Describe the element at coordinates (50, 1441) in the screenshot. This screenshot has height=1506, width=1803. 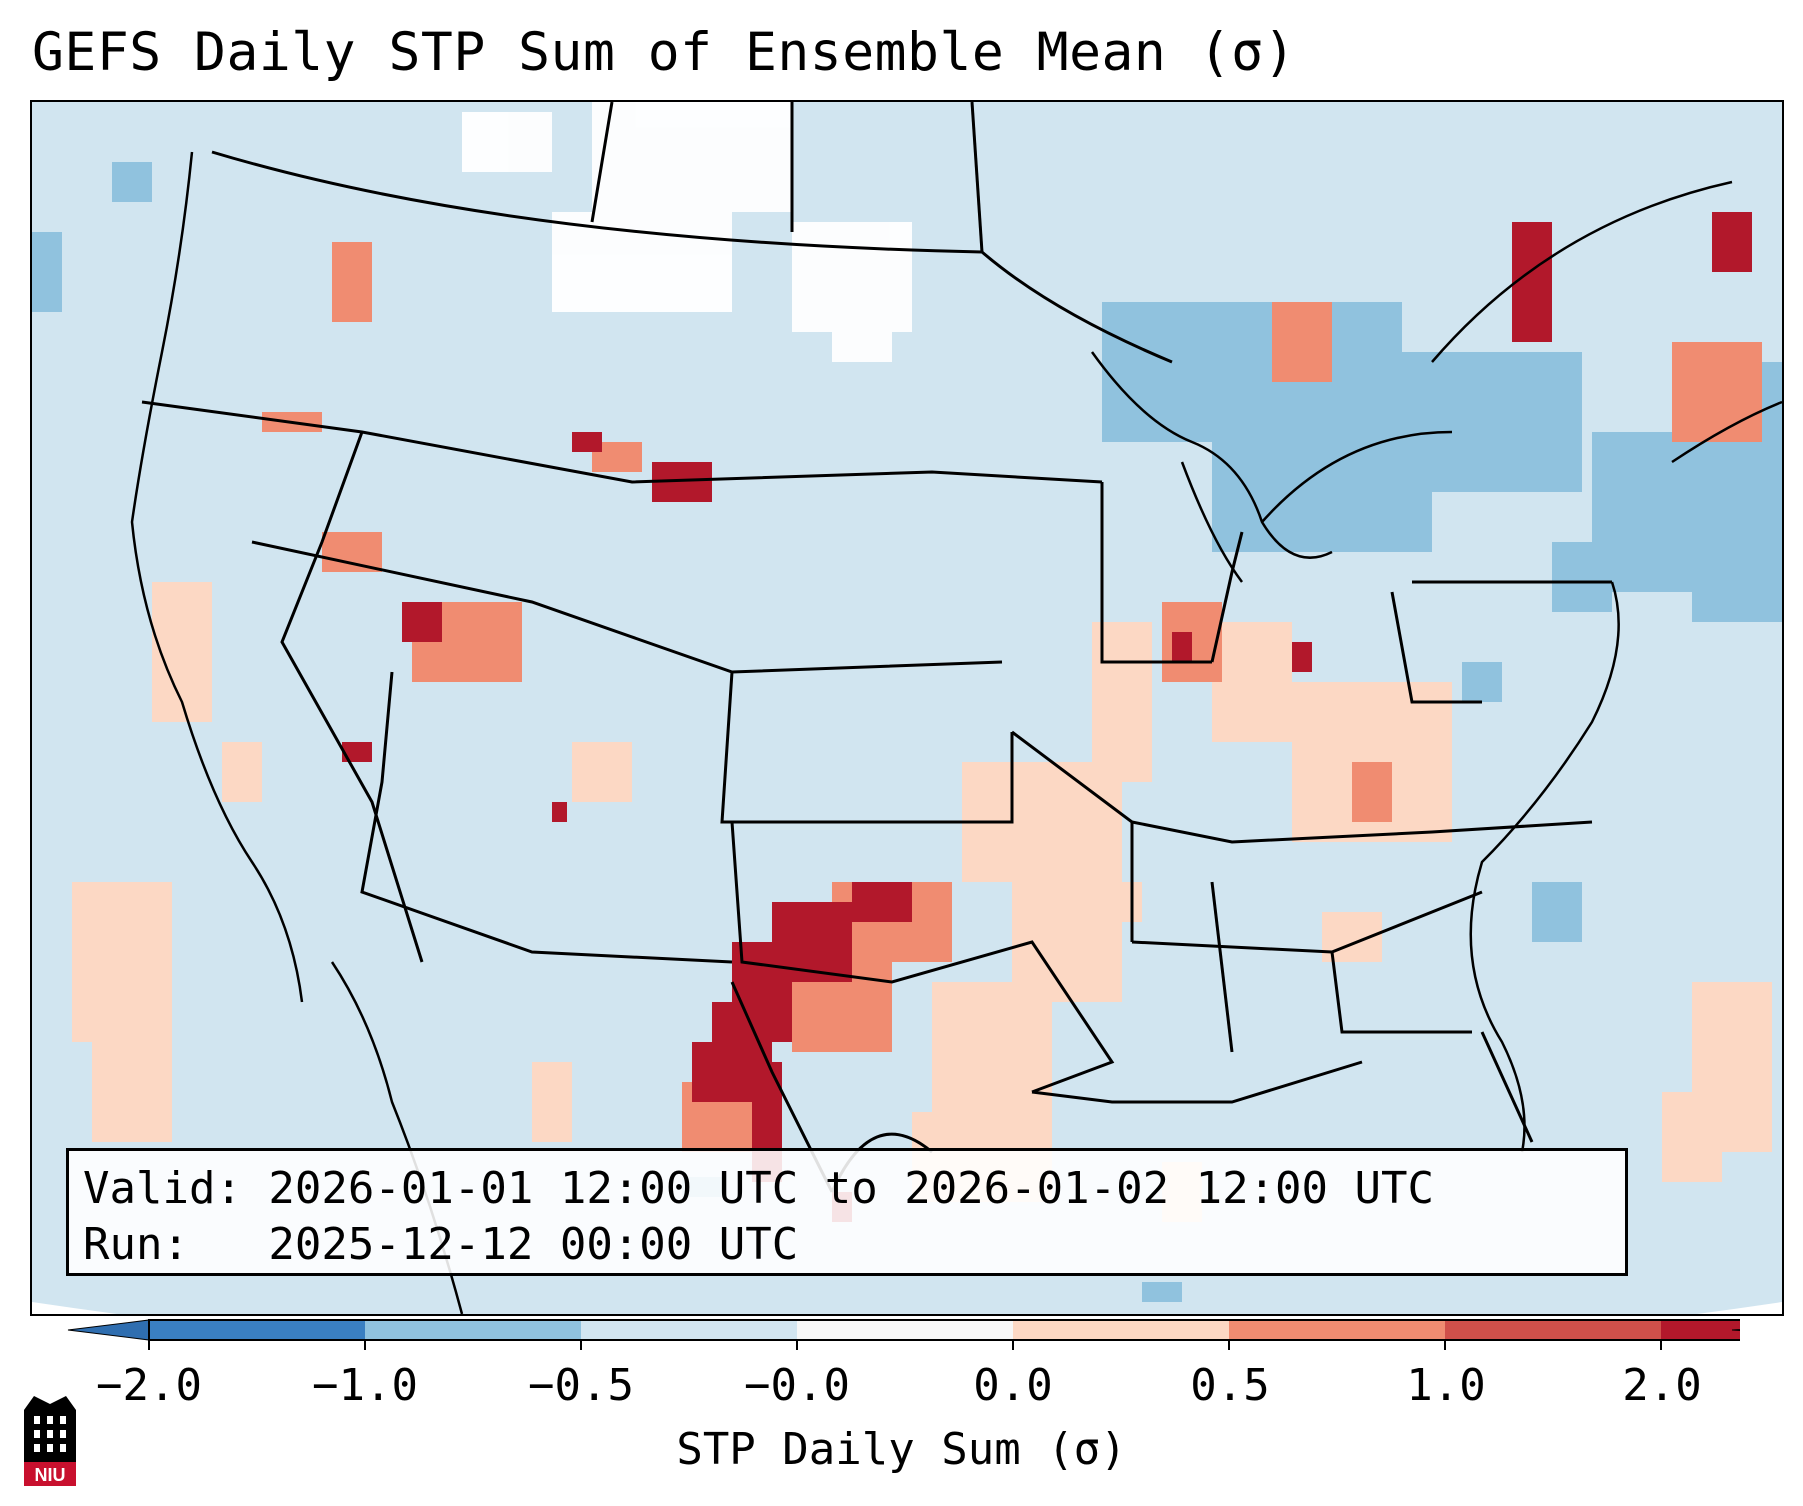
I see `niu-logo: NIU` at that location.